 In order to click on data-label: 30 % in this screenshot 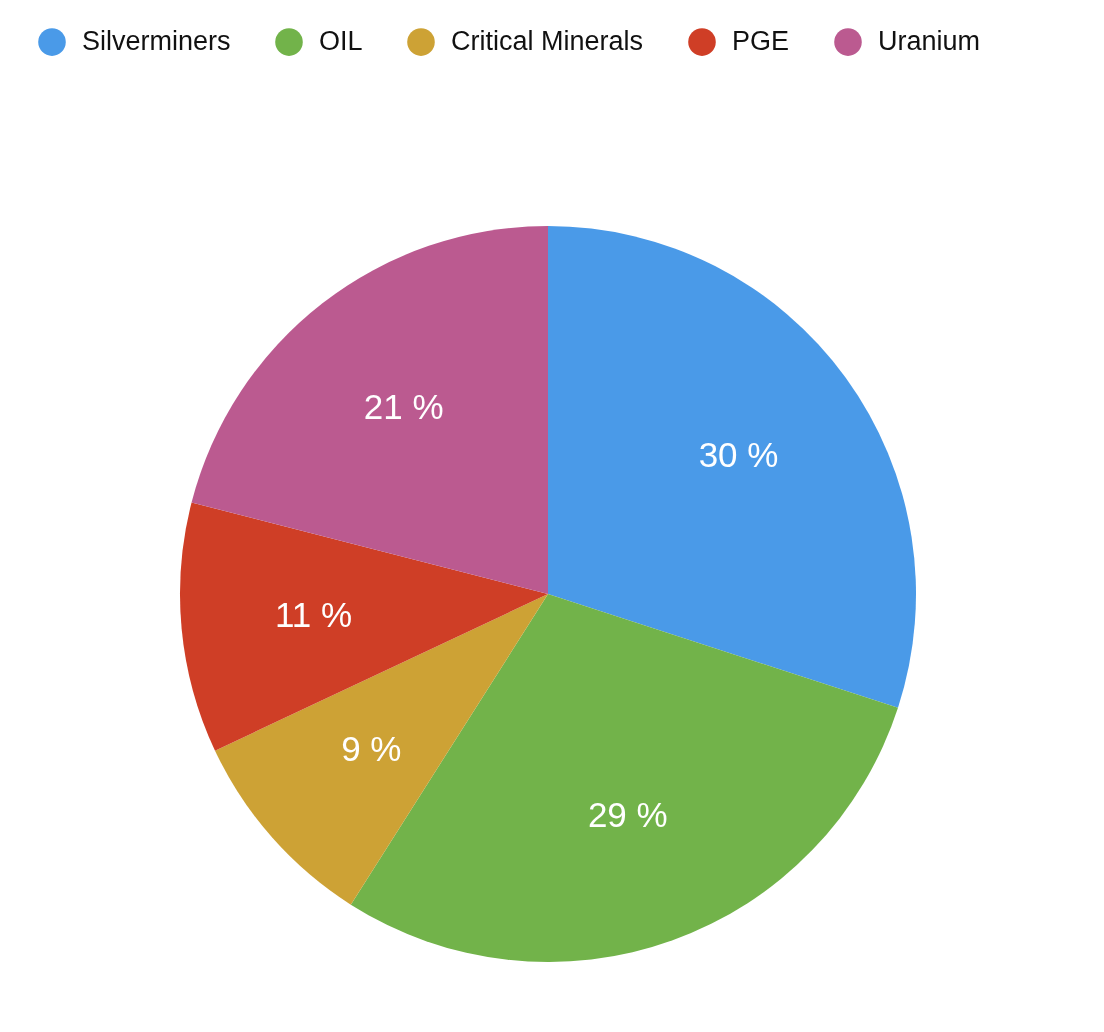, I will do `click(738, 454)`.